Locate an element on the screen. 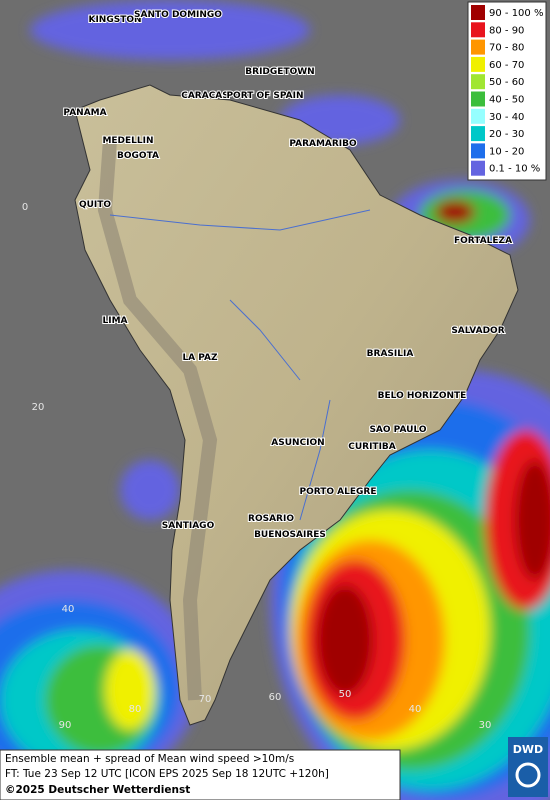 This screenshot has width=550, height=800. city-label: ROSARIO is located at coordinates (271, 519).